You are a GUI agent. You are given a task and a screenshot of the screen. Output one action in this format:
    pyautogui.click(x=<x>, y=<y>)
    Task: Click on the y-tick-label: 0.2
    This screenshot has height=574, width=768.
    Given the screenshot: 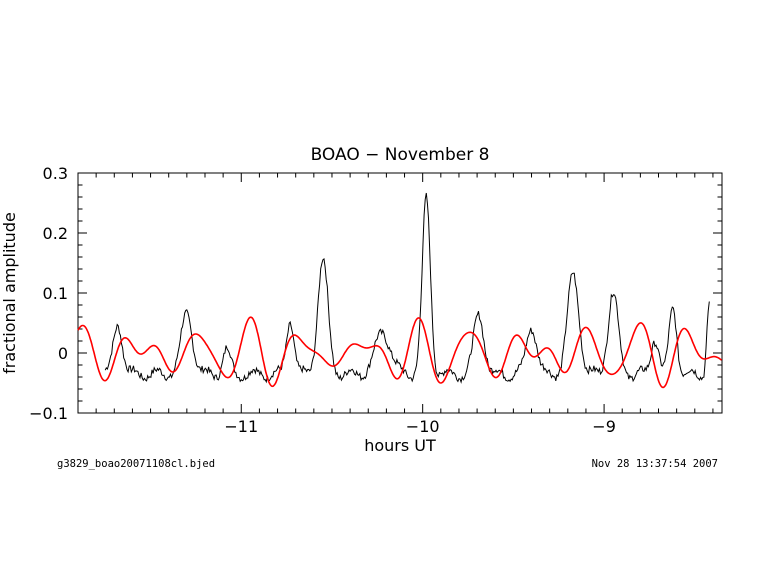 What is the action you would take?
    pyautogui.click(x=55, y=233)
    